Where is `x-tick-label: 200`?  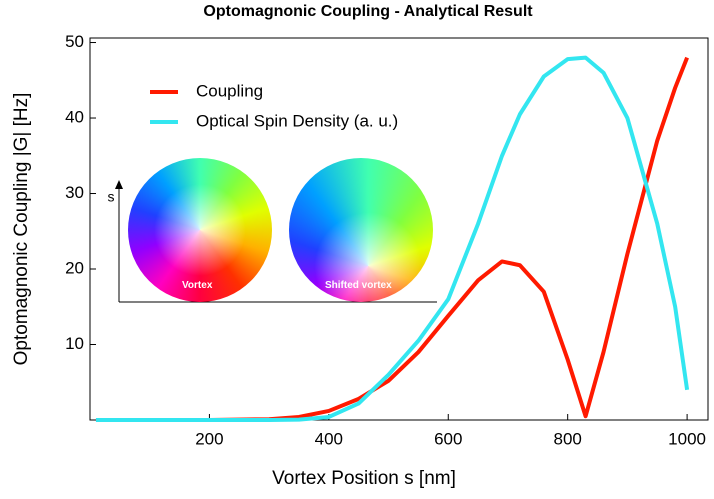
x-tick-label: 200 is located at coordinates (209, 438).